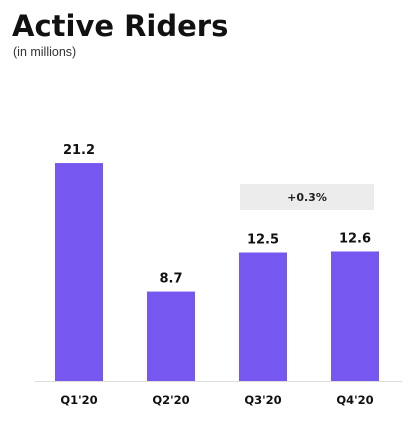 This screenshot has height=443, width=418. Describe the element at coordinates (170, 400) in the screenshot. I see `x-tick-label: Q2'20` at that location.